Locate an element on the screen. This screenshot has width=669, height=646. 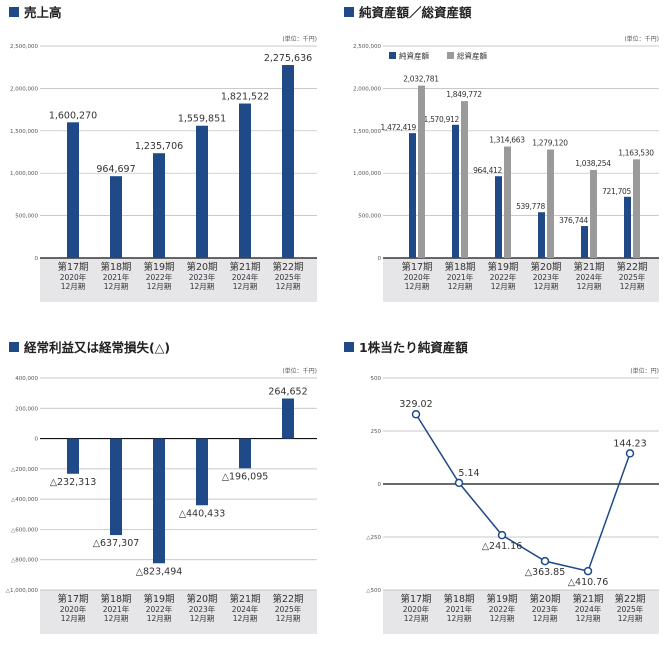
legend-label: 総資産額 is located at coordinates (472, 56).